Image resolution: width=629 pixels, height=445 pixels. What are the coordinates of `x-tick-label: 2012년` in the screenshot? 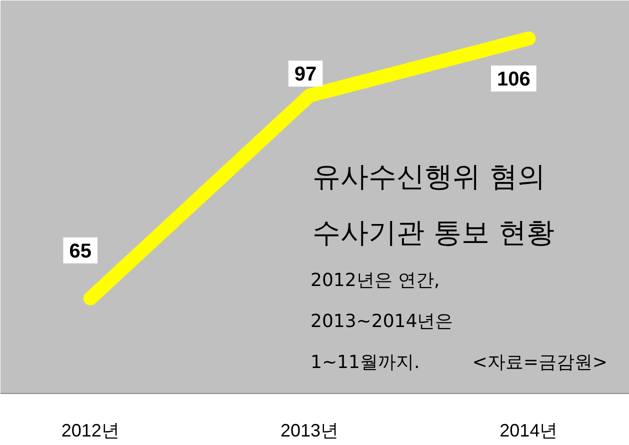 It's located at (90, 430).